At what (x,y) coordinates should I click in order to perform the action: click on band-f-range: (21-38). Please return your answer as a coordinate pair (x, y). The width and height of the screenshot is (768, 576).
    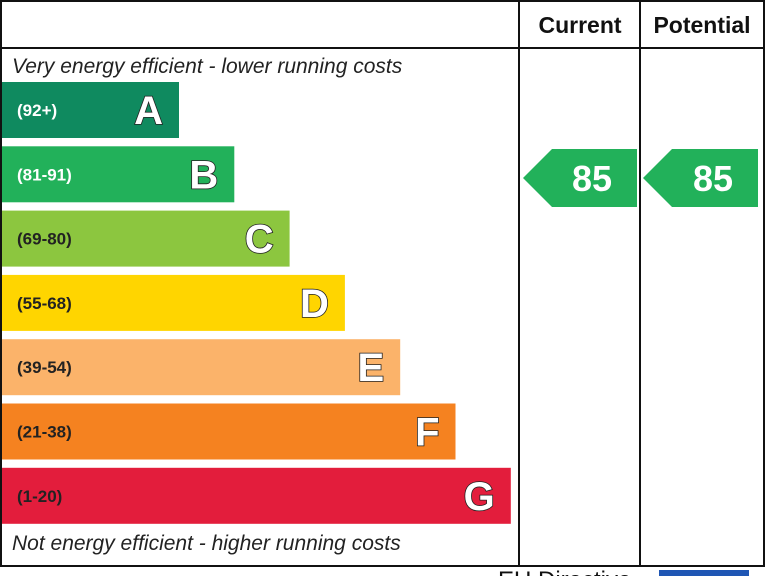
    Looking at the image, I should click on (44, 432).